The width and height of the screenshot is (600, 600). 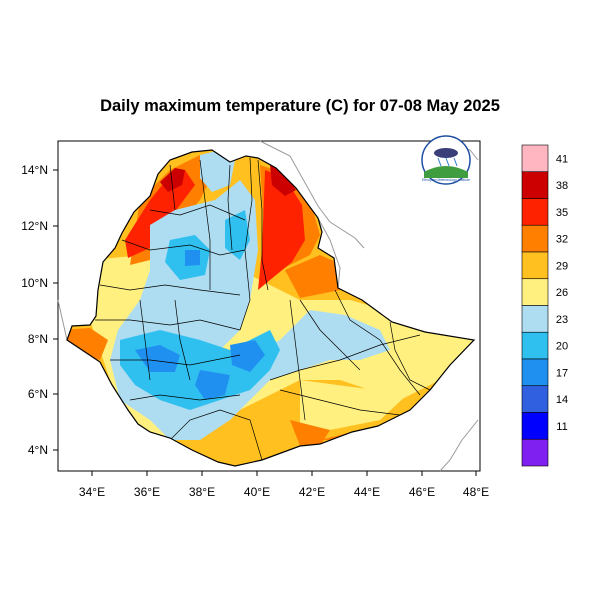 What do you see at coordinates (312, 492) in the screenshot?
I see `x-tick-label: 42°E` at bounding box center [312, 492].